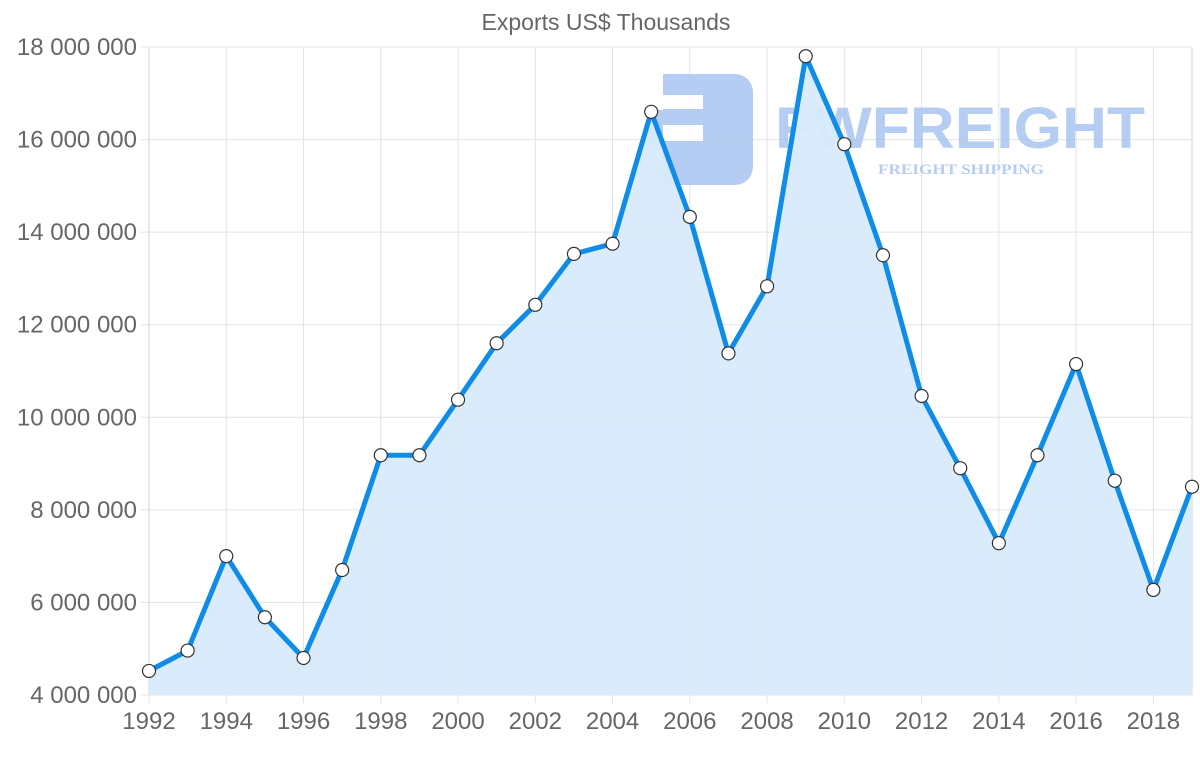  Describe the element at coordinates (883, 255) in the screenshot. I see `data-point-2011` at that location.